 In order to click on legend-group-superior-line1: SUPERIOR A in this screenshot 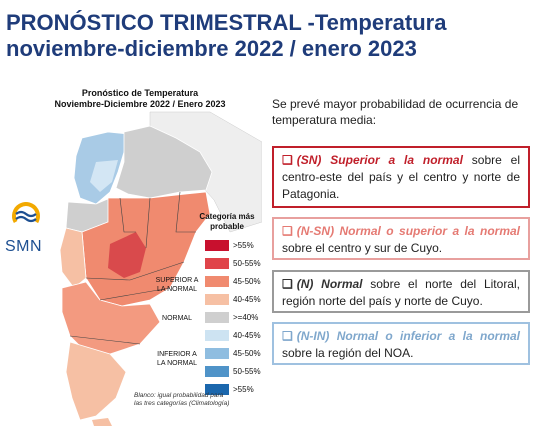, I will do `click(177, 280)`.